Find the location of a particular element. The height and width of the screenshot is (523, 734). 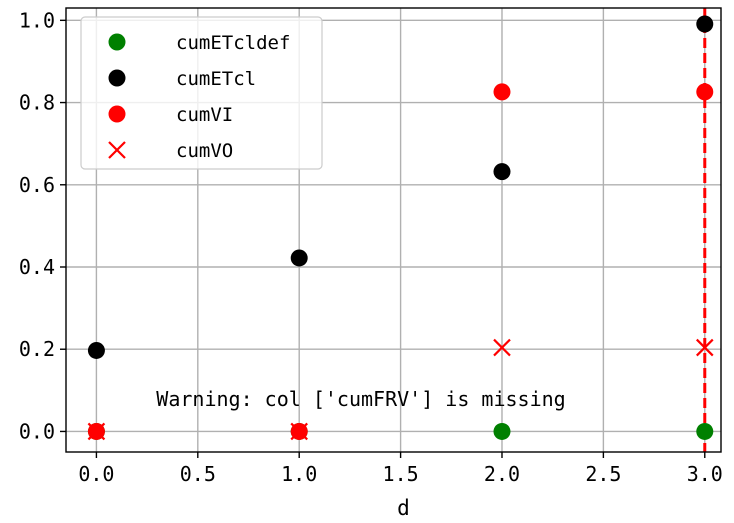

warning-annotation: Warning: col ['cumFRV'] is missing is located at coordinates (360, 399).